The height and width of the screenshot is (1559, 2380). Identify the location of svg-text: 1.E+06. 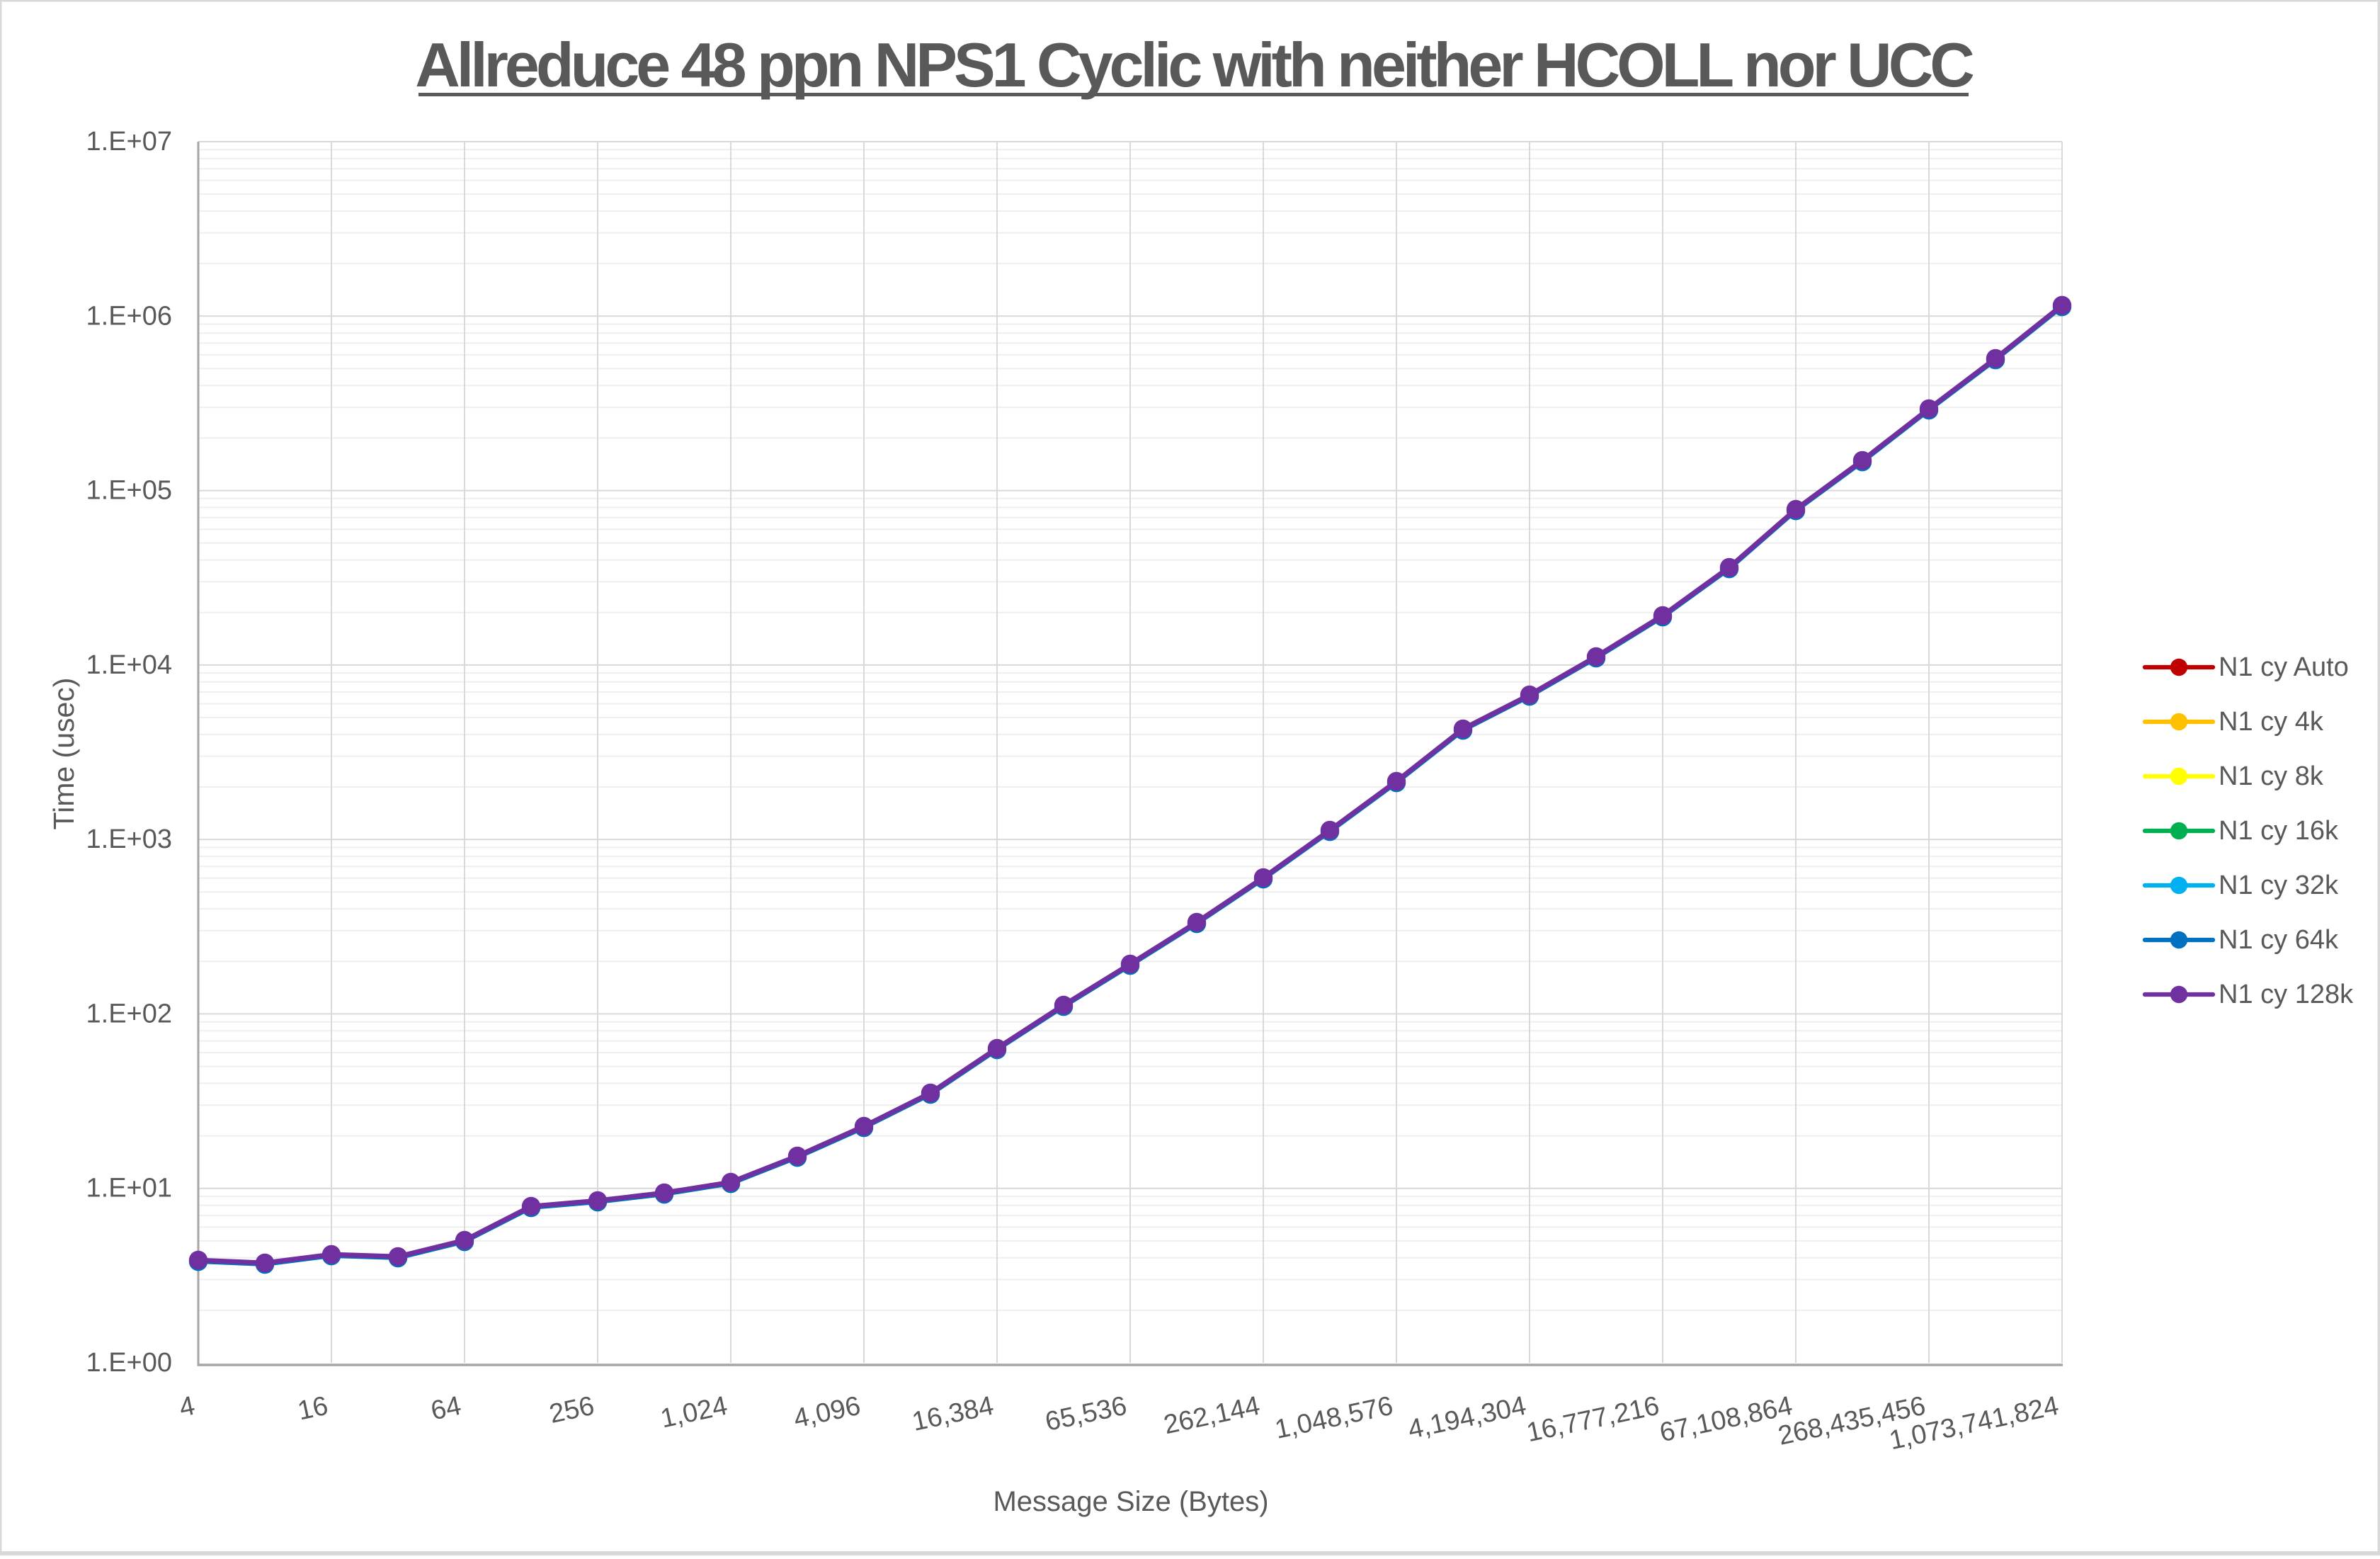
(129, 316).